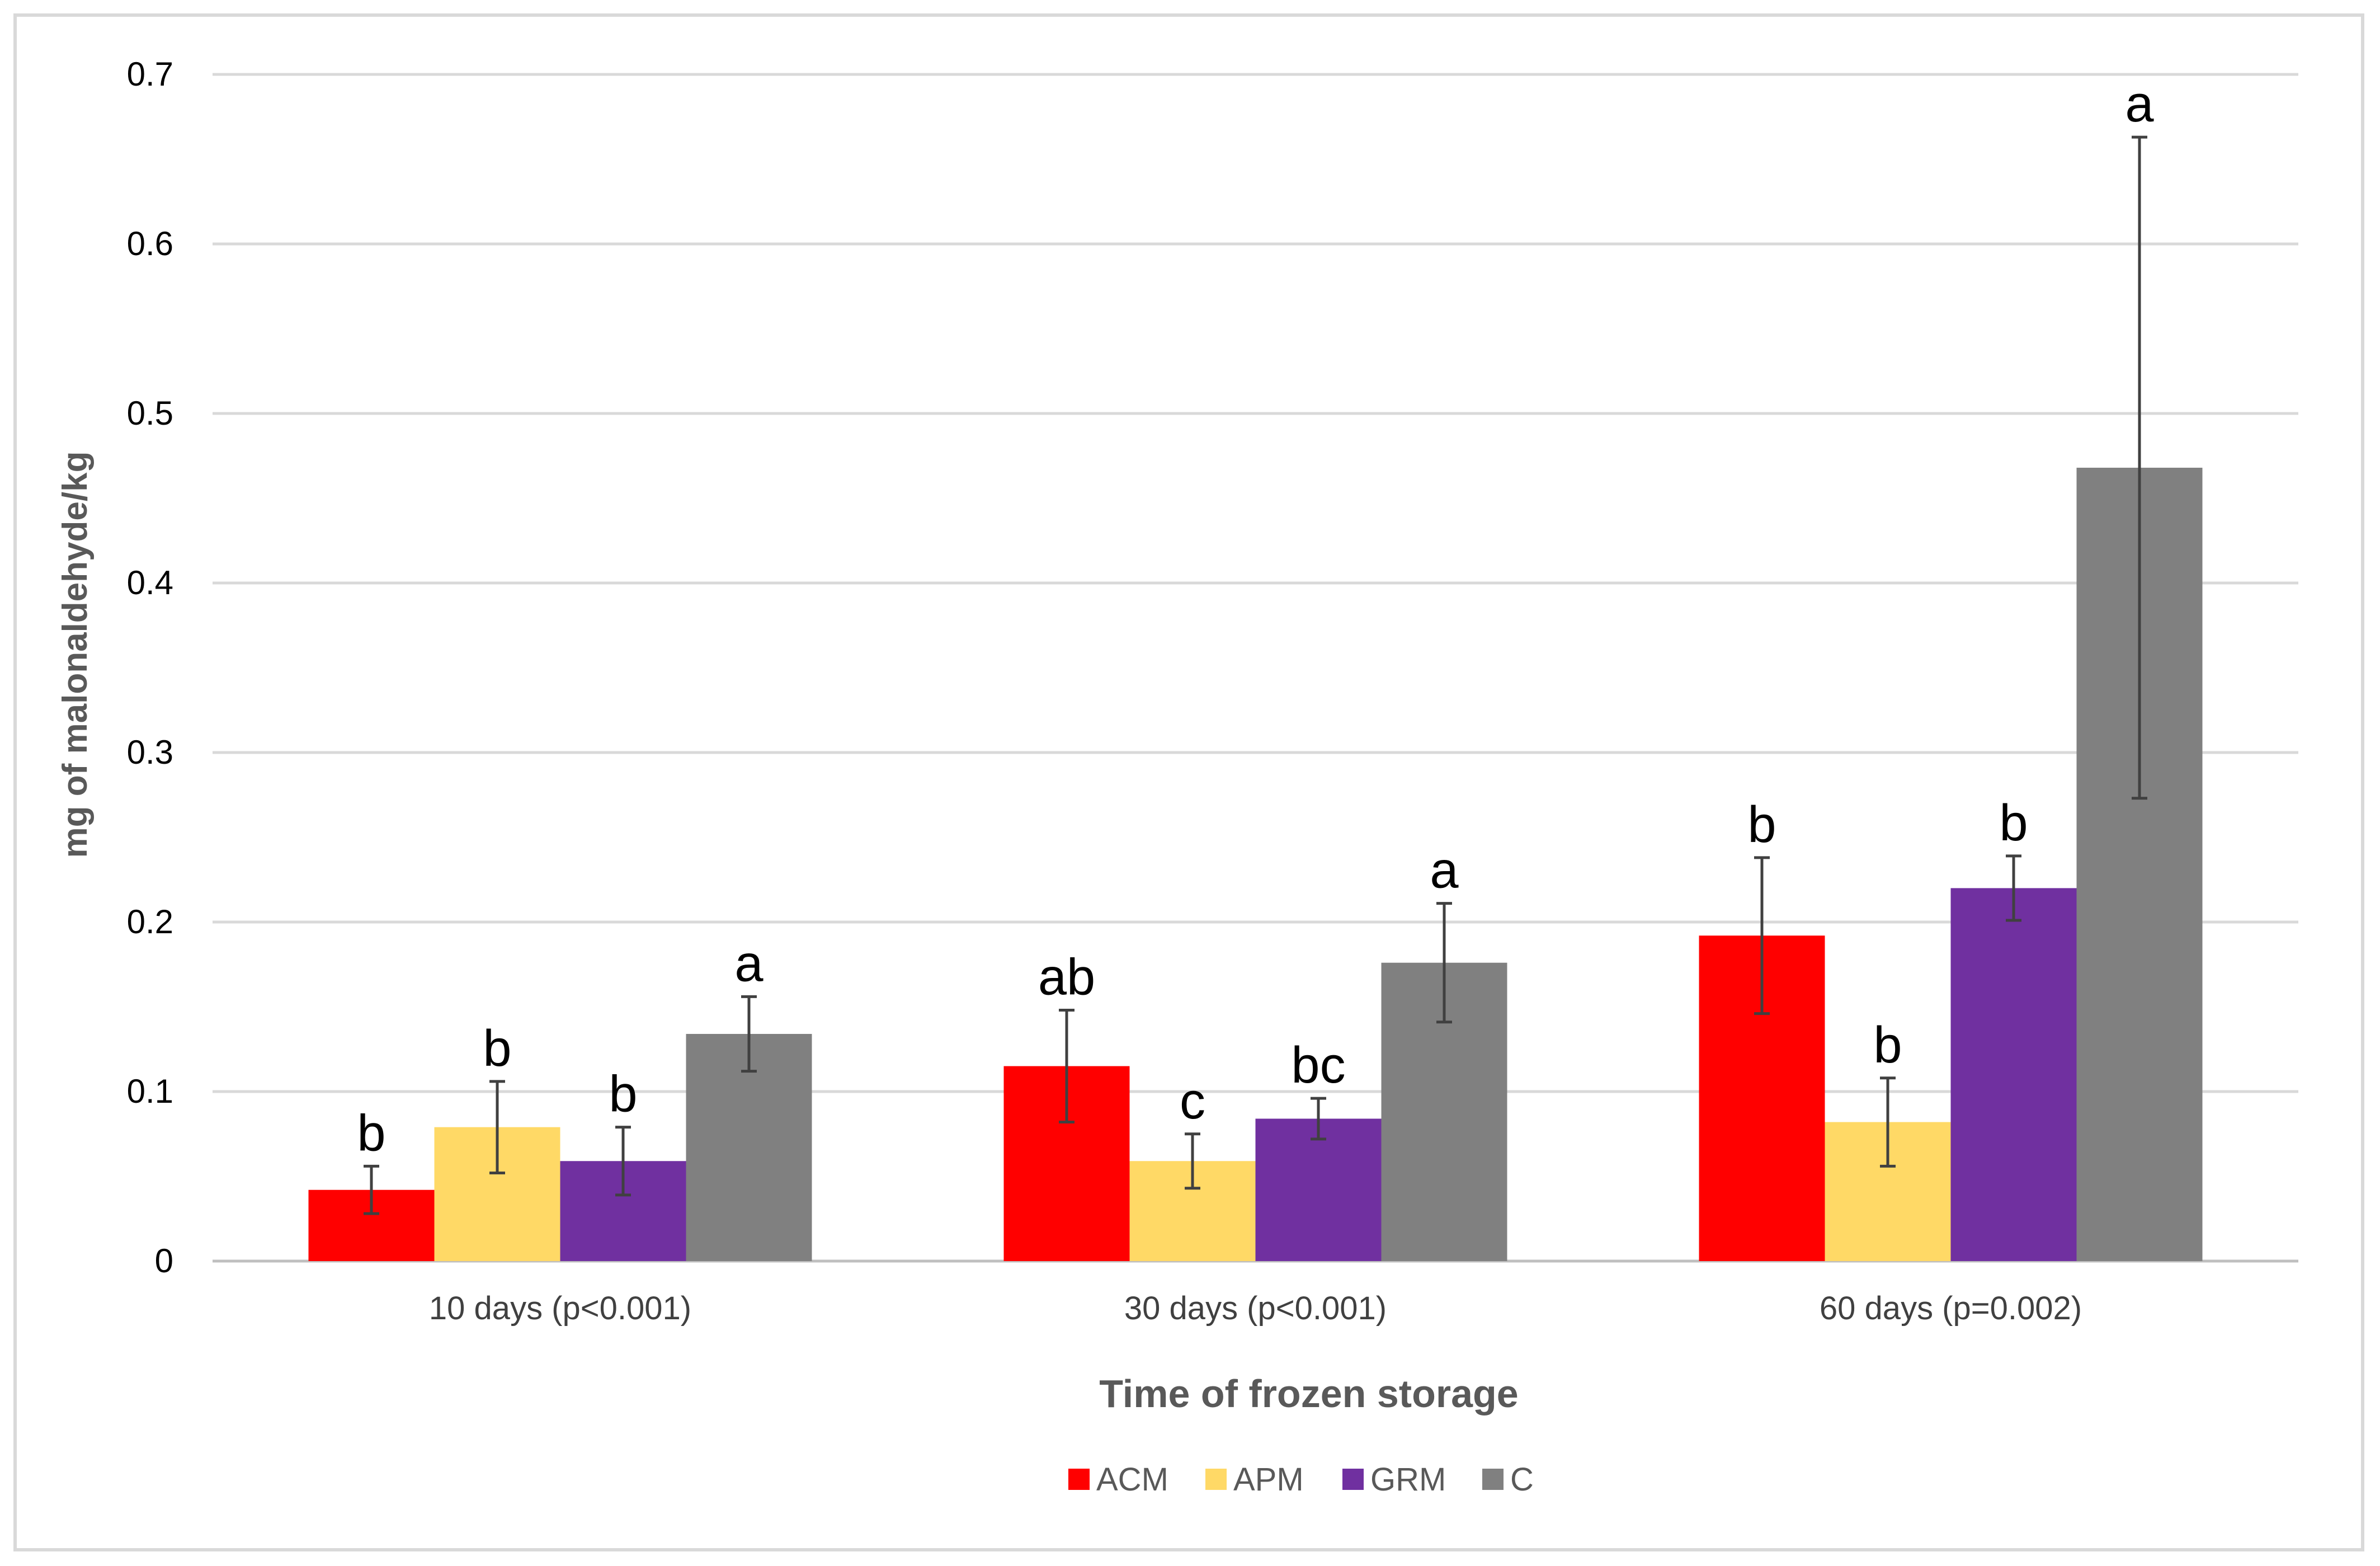  What do you see at coordinates (164, 1261) in the screenshot?
I see `y-tick-label: 0` at bounding box center [164, 1261].